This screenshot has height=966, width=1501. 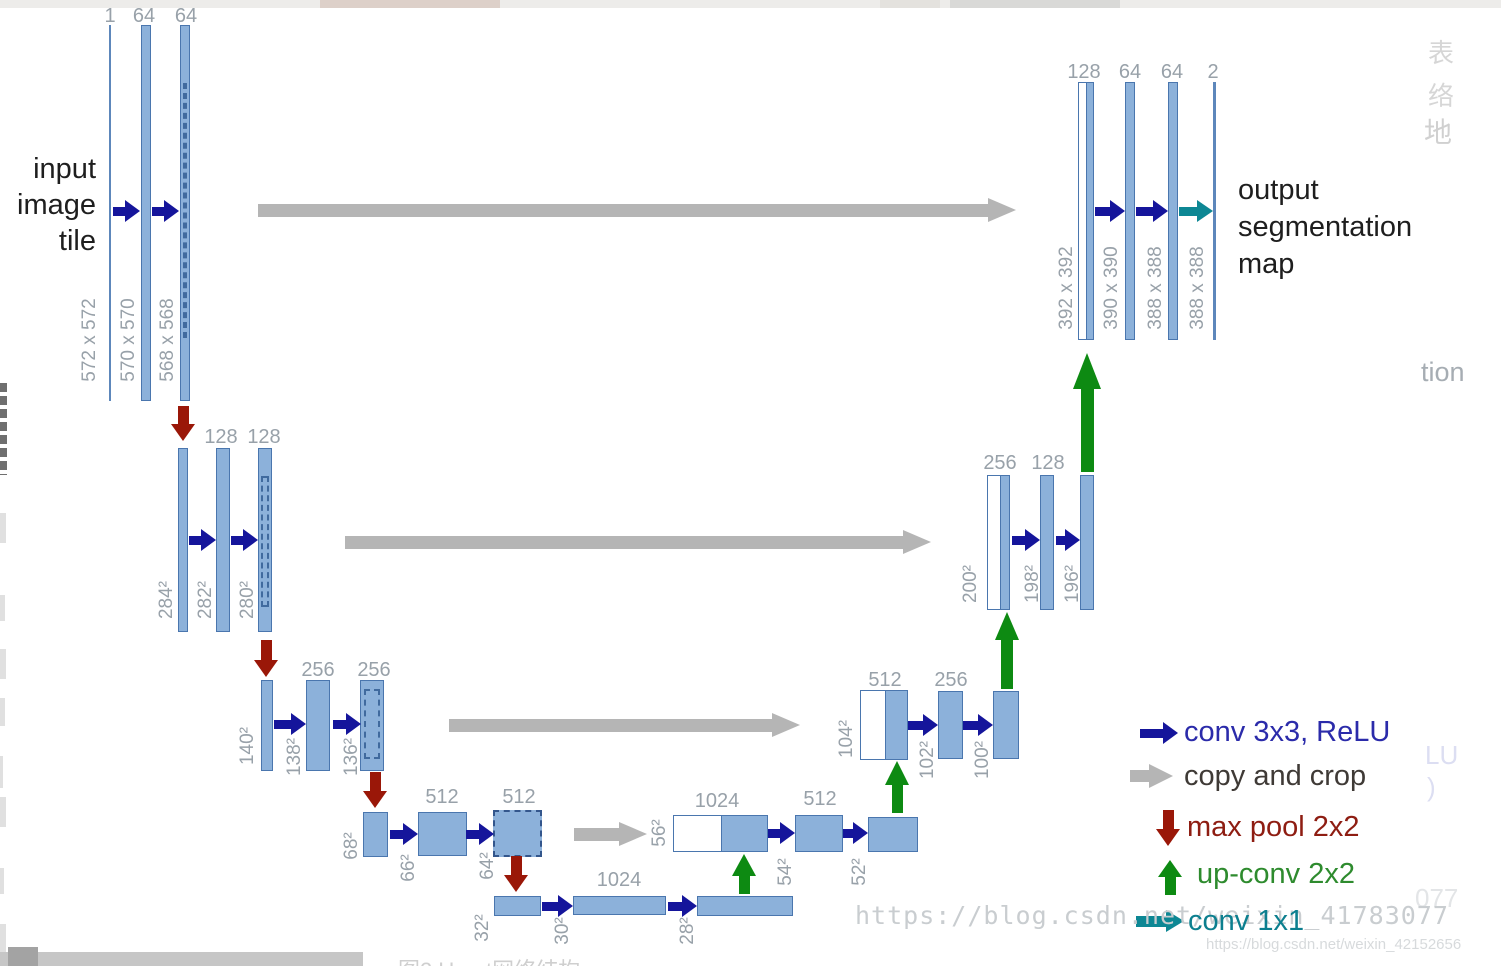 I want to click on spatial-size-label: 388 x 388, so click(x=1155, y=288).